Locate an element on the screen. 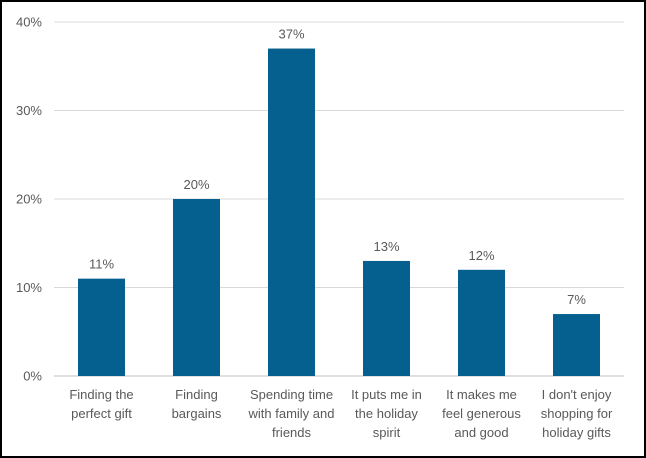 Image resolution: width=646 pixels, height=458 pixels. category-label-line: the holiday is located at coordinates (386, 413).